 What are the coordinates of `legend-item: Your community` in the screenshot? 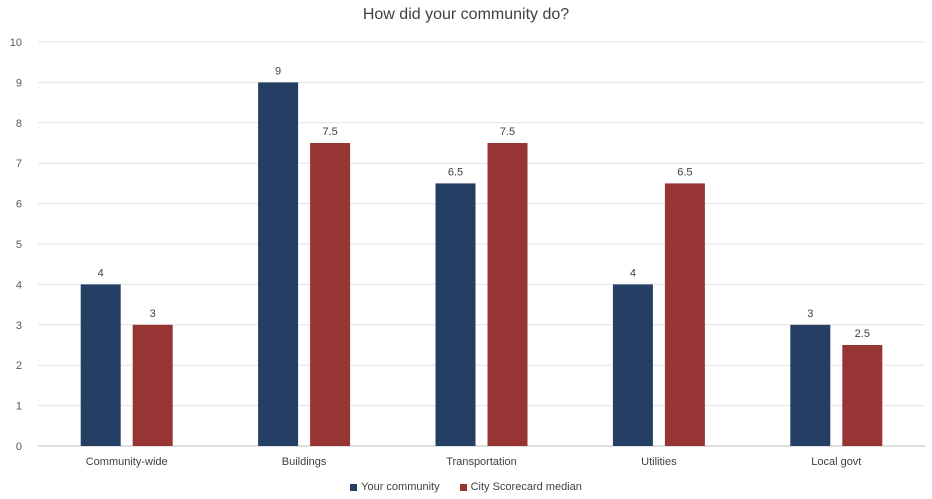 It's located at (395, 487).